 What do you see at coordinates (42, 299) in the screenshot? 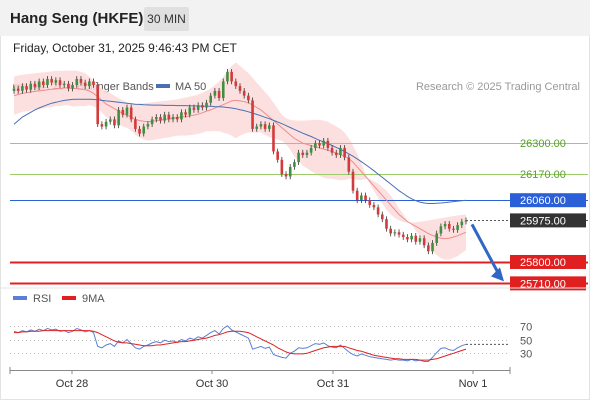
I see `rsi-legend-label: RSI` at bounding box center [42, 299].